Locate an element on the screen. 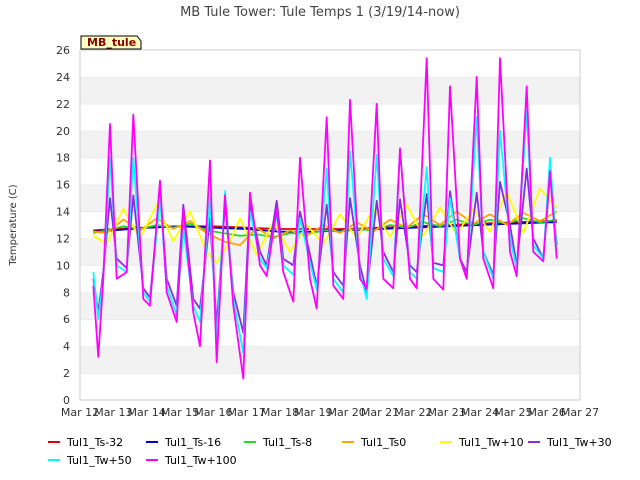 Image resolution: width=640 pixels, height=480 pixels. y-tick-label: 12 is located at coordinates (63, 238).